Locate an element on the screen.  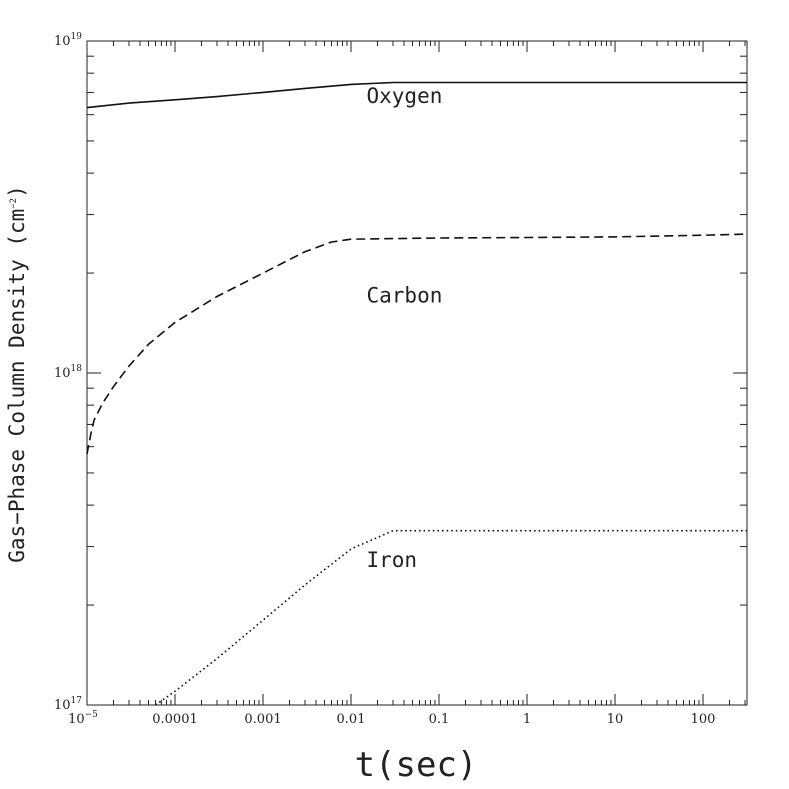
x-tick-label-base: 100 is located at coordinates (703, 719).